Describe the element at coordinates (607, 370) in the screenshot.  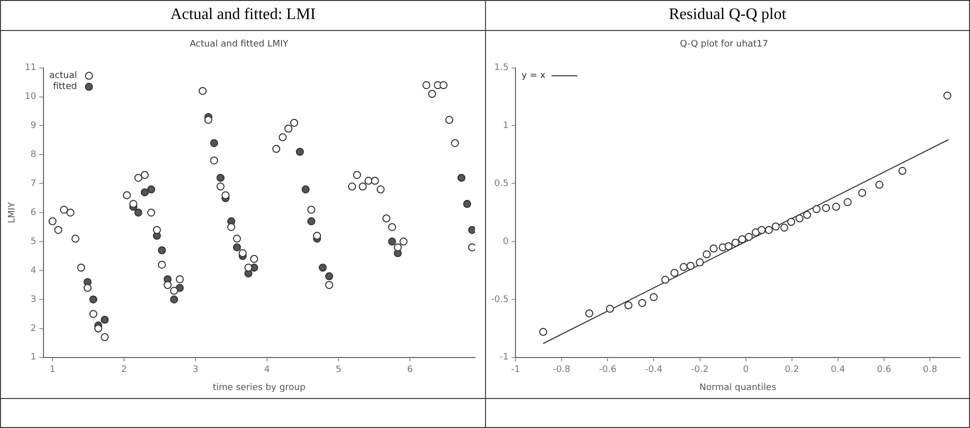
I see `x-tick-label: -0.6` at that location.